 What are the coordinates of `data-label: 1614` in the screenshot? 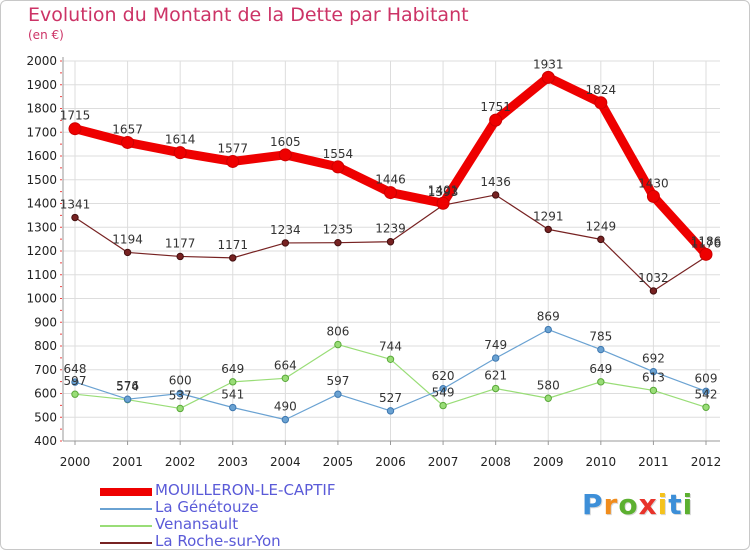 It's located at (180, 140).